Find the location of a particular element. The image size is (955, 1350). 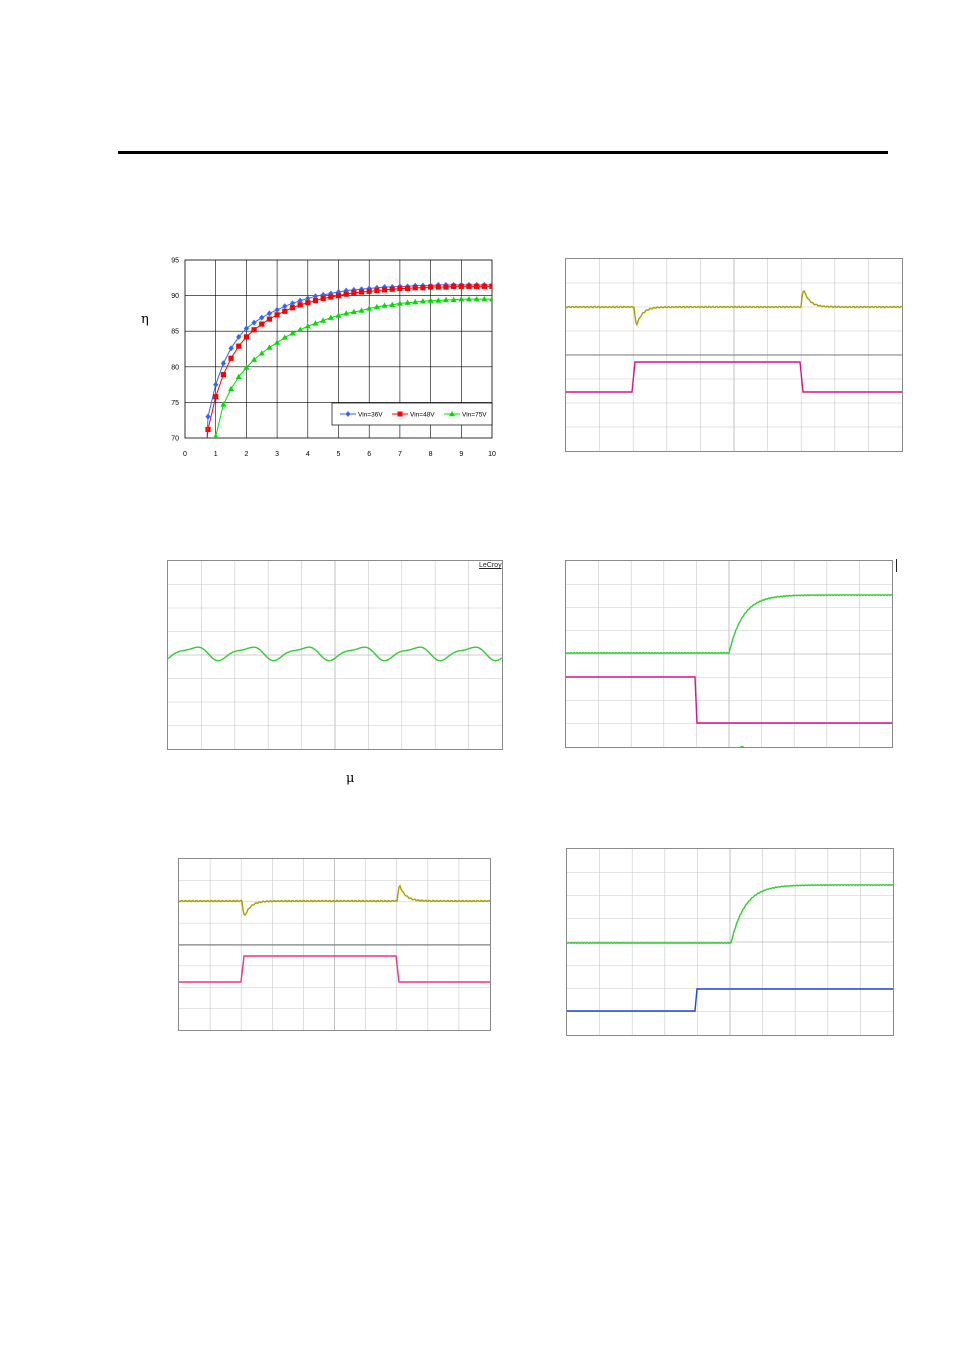

x-tick-label: 8 is located at coordinates (431, 454).